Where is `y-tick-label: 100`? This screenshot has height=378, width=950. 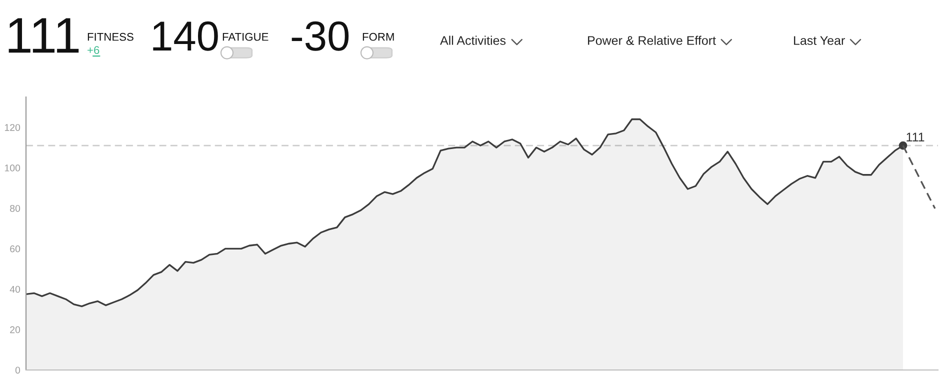 y-tick-label: 100 is located at coordinates (12, 168).